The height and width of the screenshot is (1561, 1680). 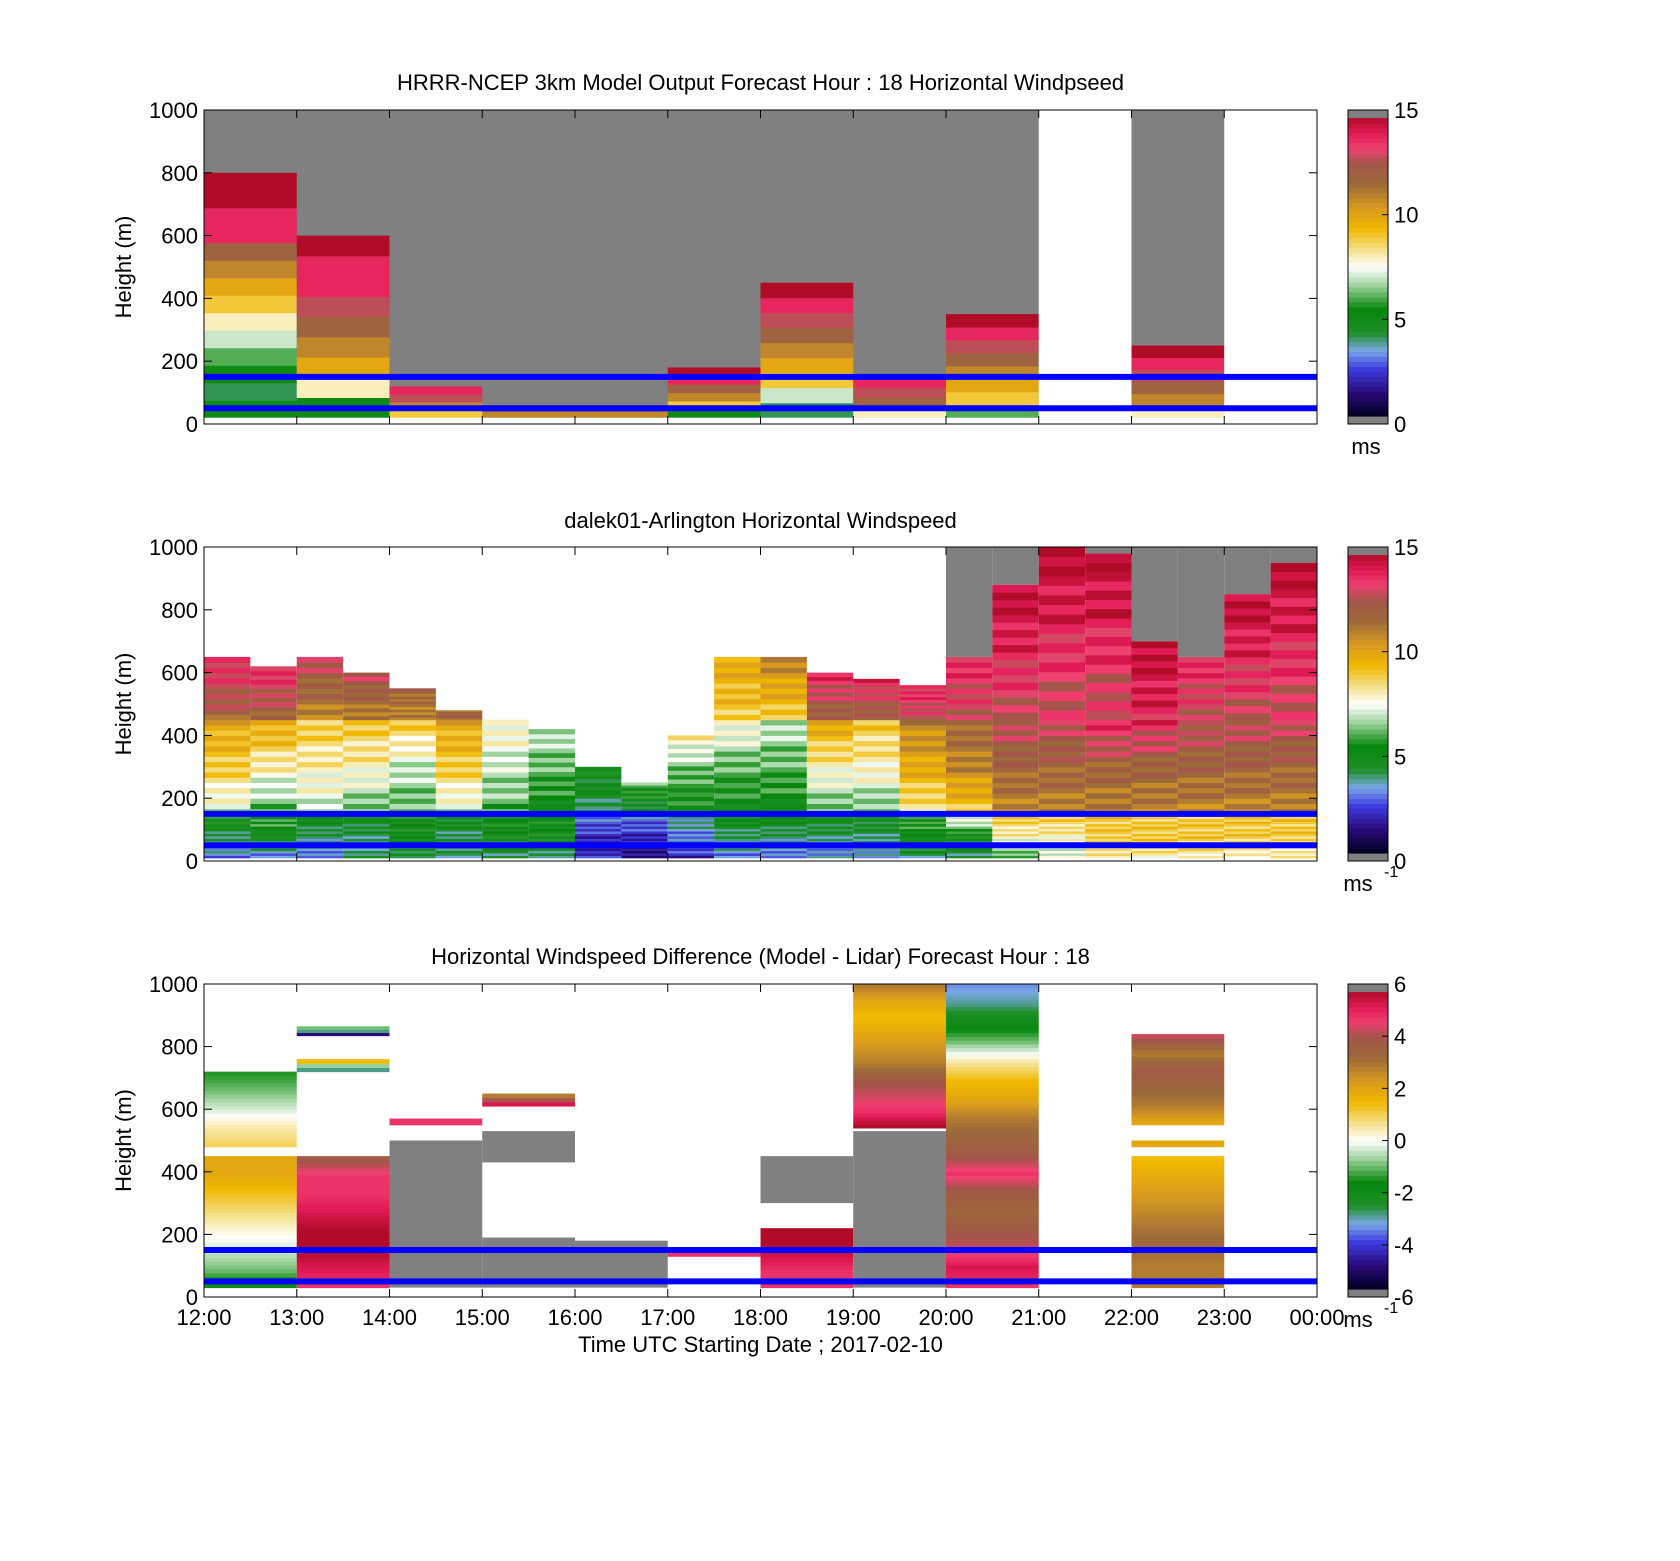 What do you see at coordinates (1400, 319) in the screenshot?
I see `colorbar-tick-label: 5` at bounding box center [1400, 319].